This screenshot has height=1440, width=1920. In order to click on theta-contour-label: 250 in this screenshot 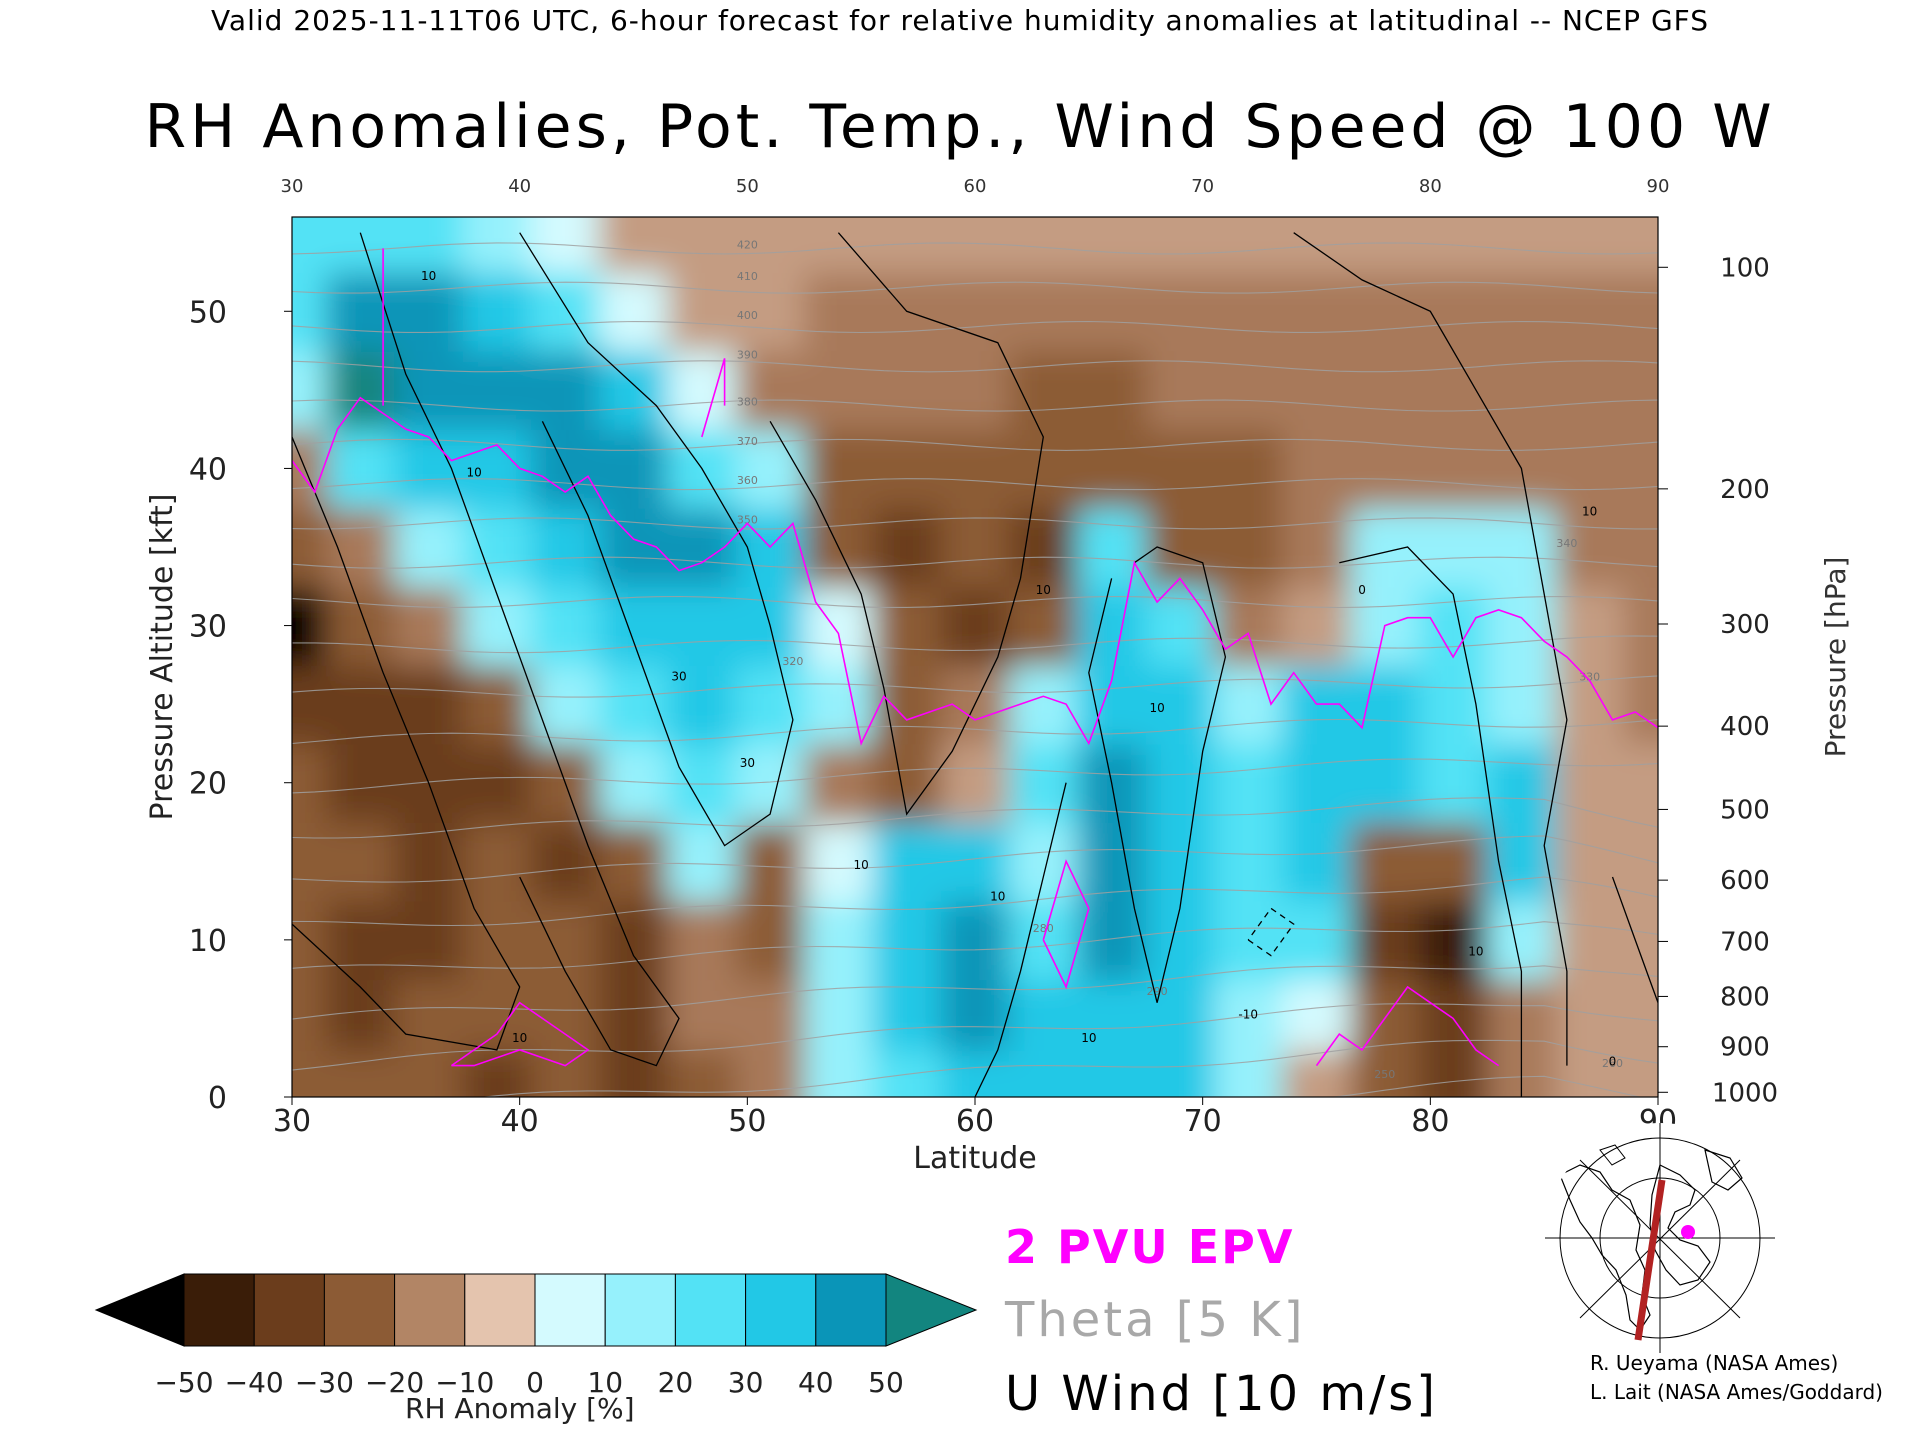, I will do `click(1384, 1074)`.